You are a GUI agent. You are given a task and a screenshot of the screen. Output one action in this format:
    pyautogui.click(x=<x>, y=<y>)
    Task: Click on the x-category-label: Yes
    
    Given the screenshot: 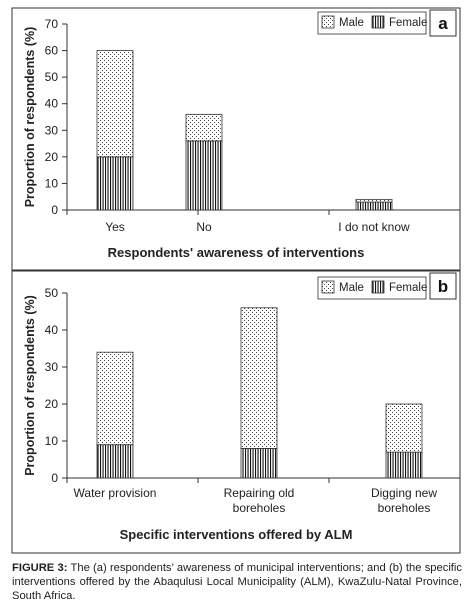 What is the action you would take?
    pyautogui.click(x=115, y=227)
    